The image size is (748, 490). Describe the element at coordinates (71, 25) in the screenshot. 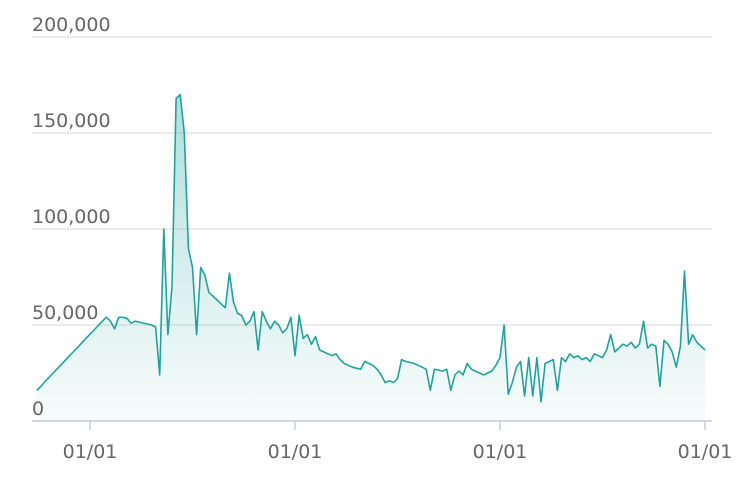

I see `y-tick-label: 200,000` at that location.